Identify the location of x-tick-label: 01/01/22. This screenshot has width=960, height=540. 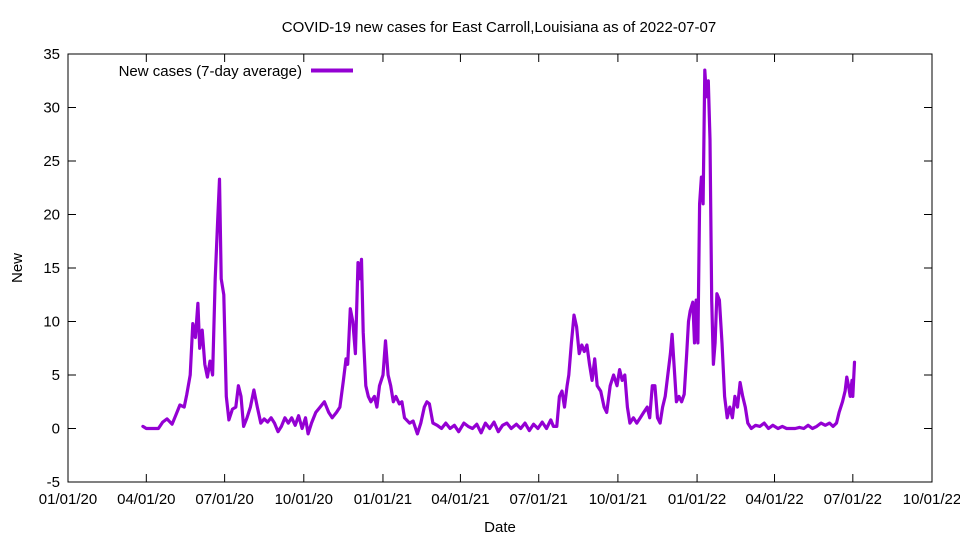
(697, 499).